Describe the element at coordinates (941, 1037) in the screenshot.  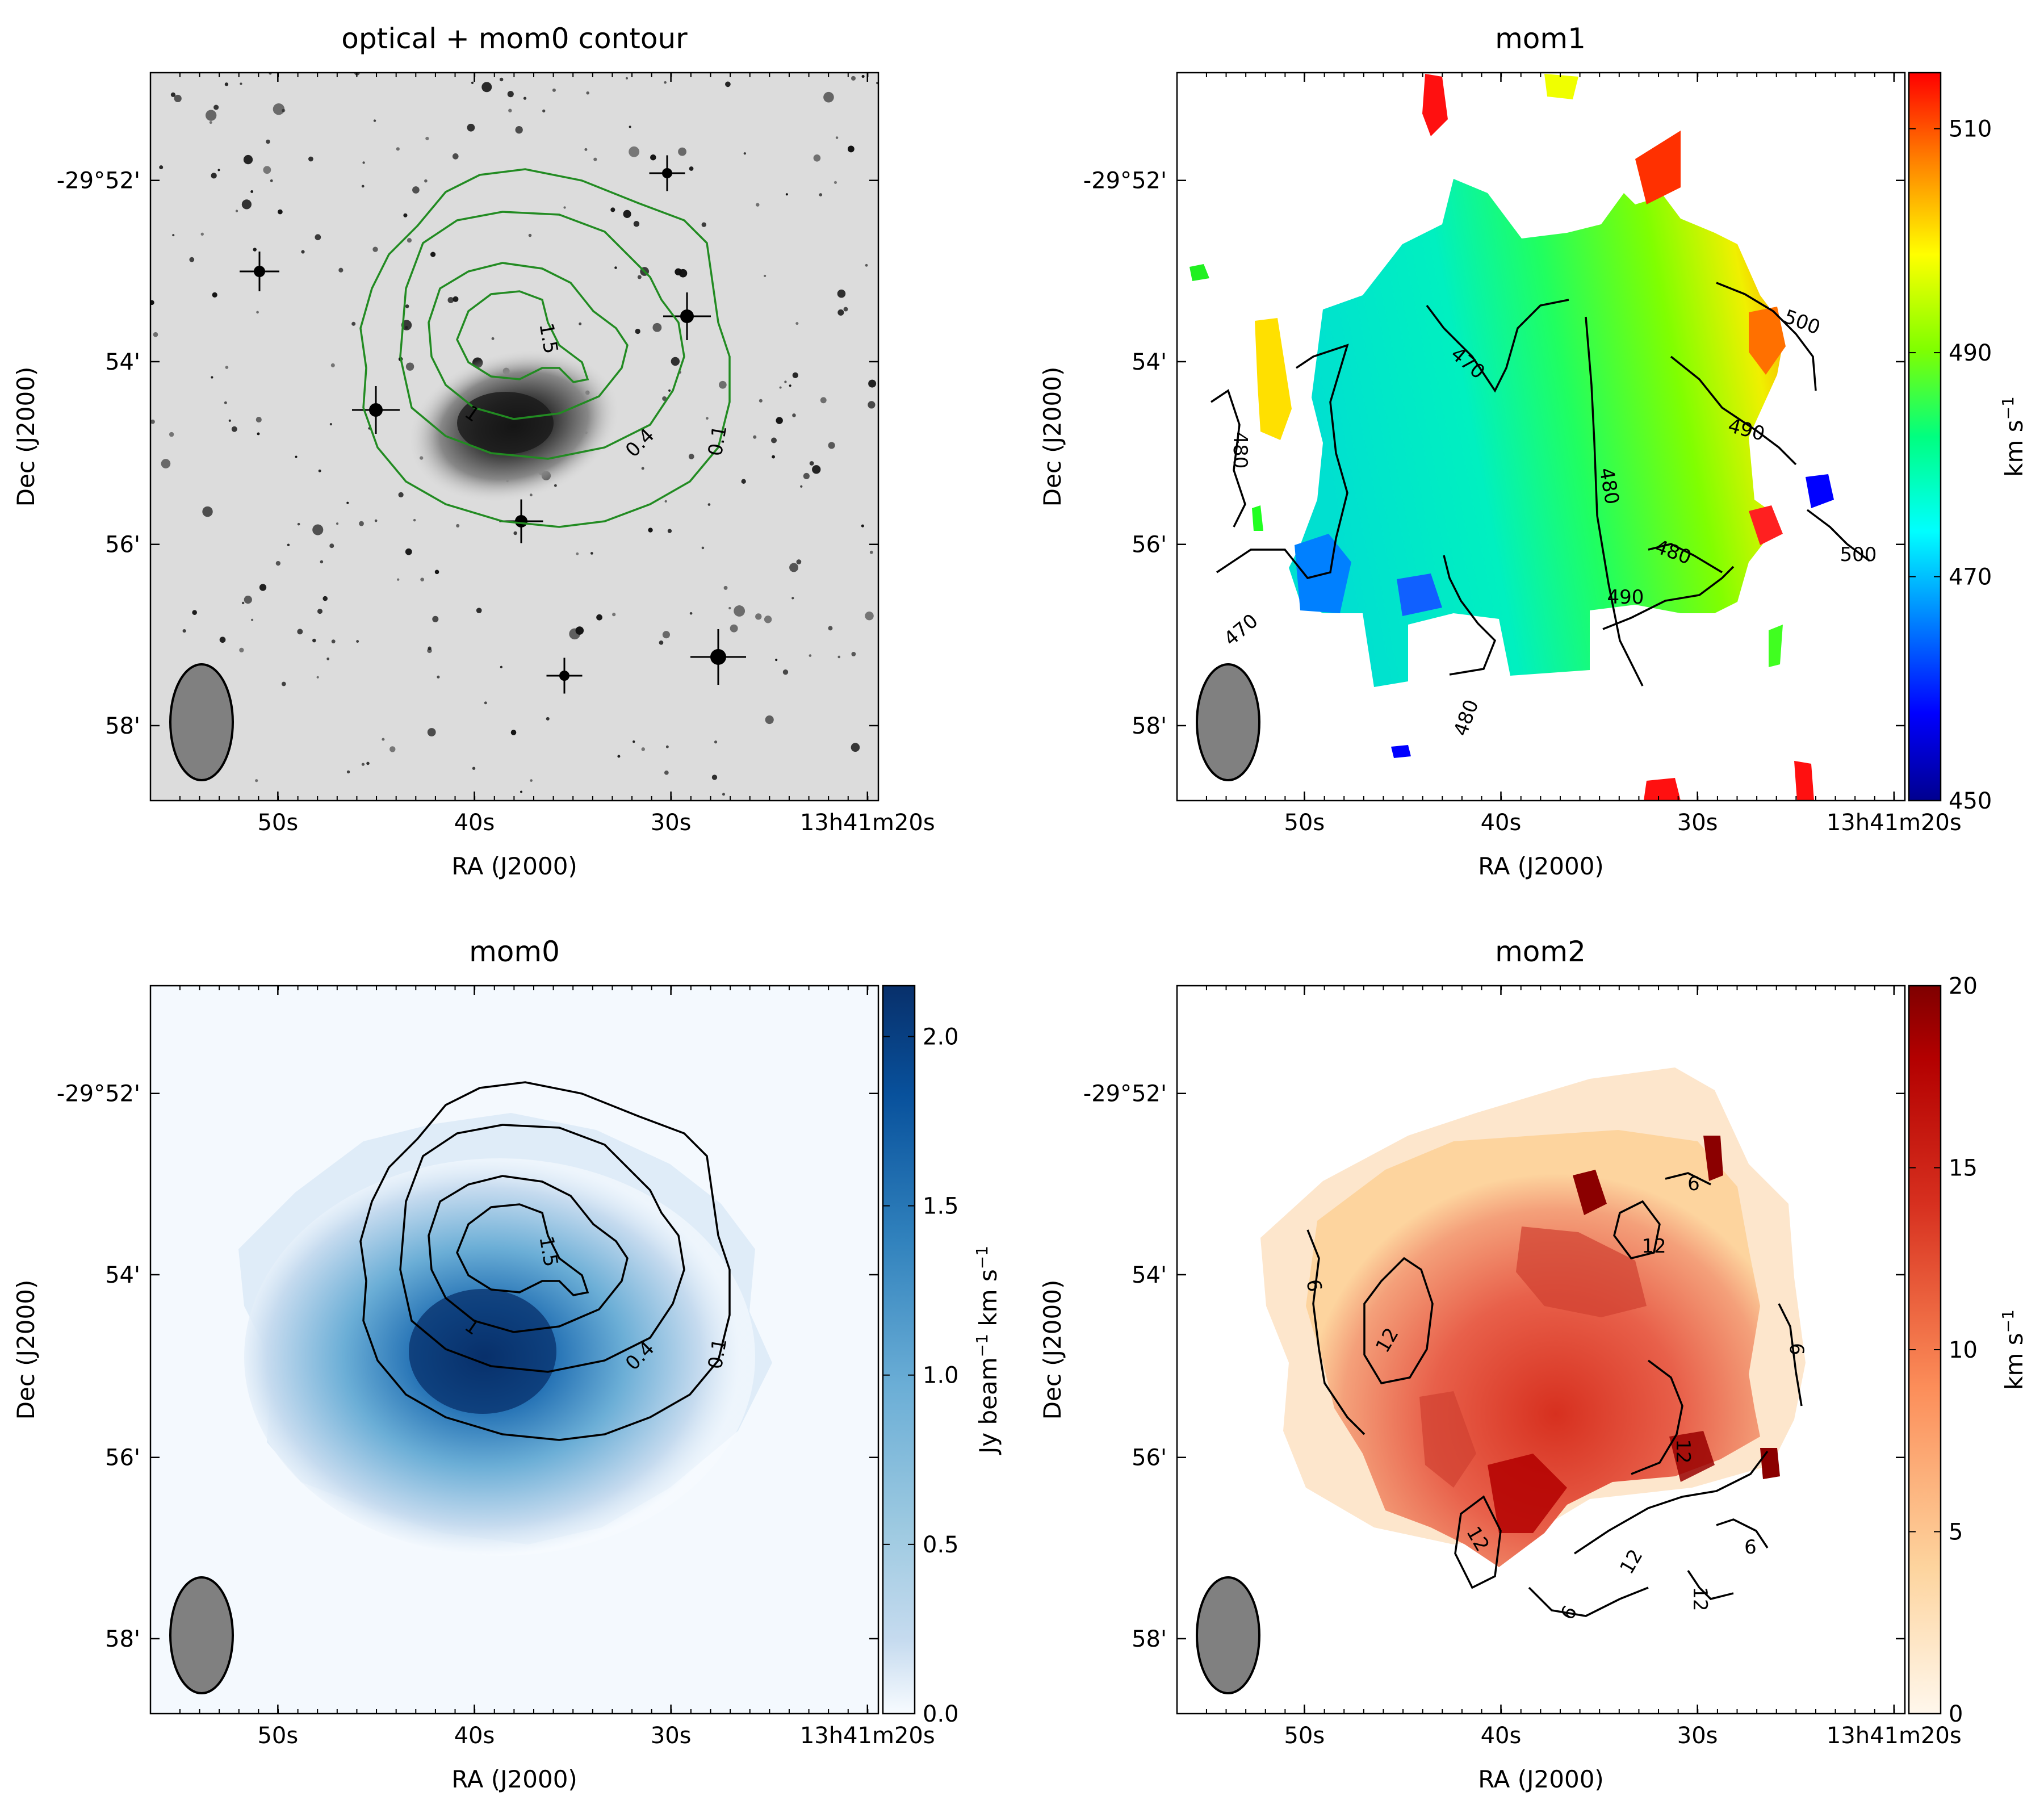
I see `colorbar-tick-label: 2.0` at that location.